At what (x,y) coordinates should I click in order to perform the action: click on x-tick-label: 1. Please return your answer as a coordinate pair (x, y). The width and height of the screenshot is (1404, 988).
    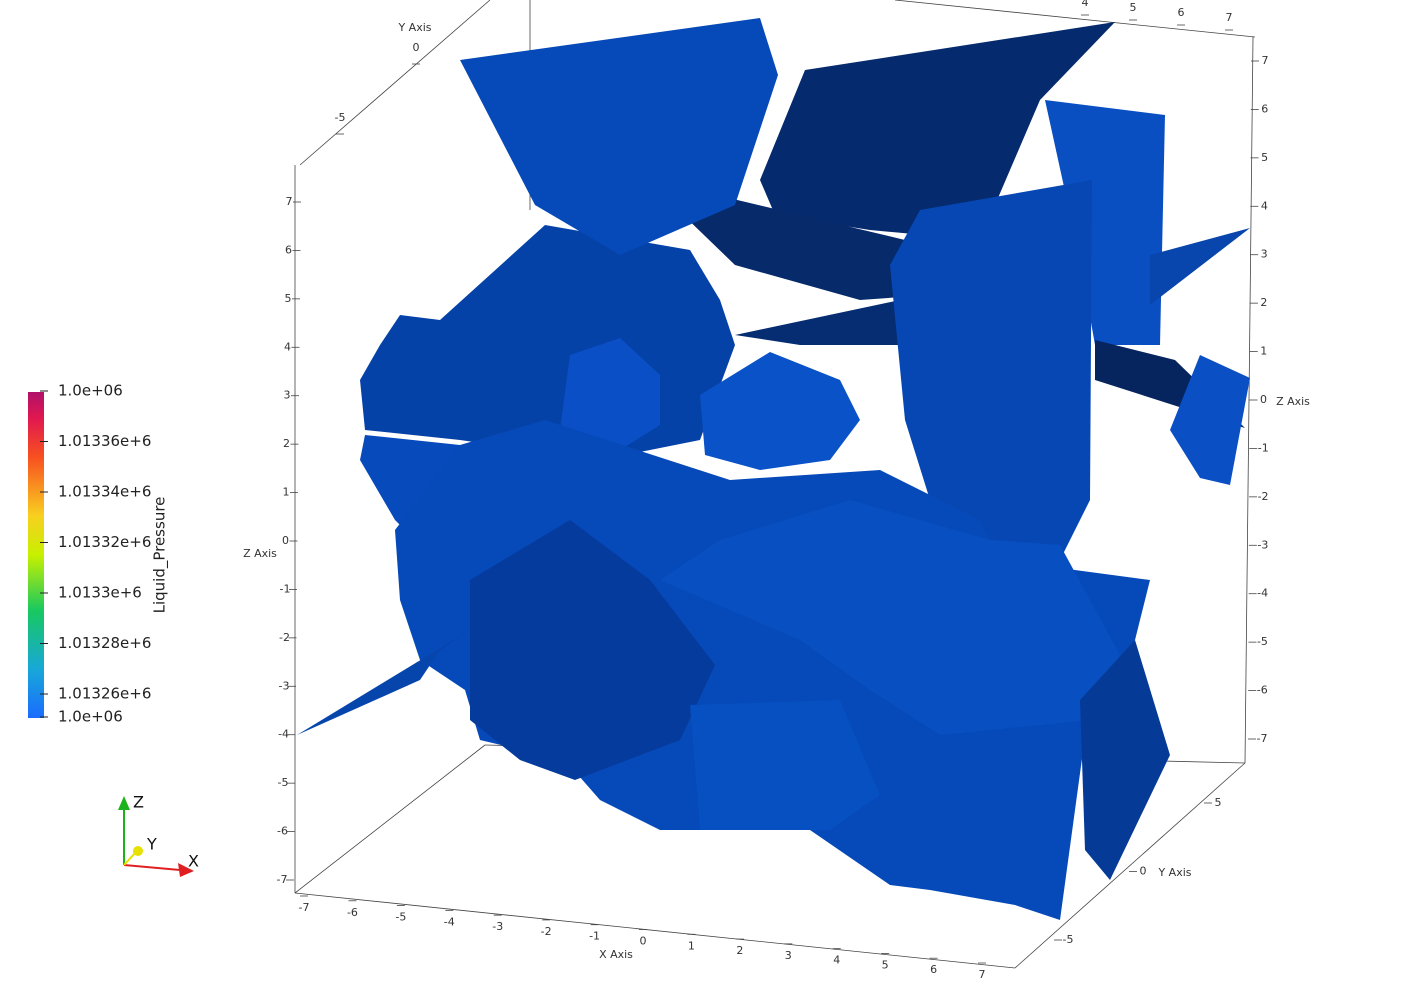
    Looking at the image, I should click on (691, 945).